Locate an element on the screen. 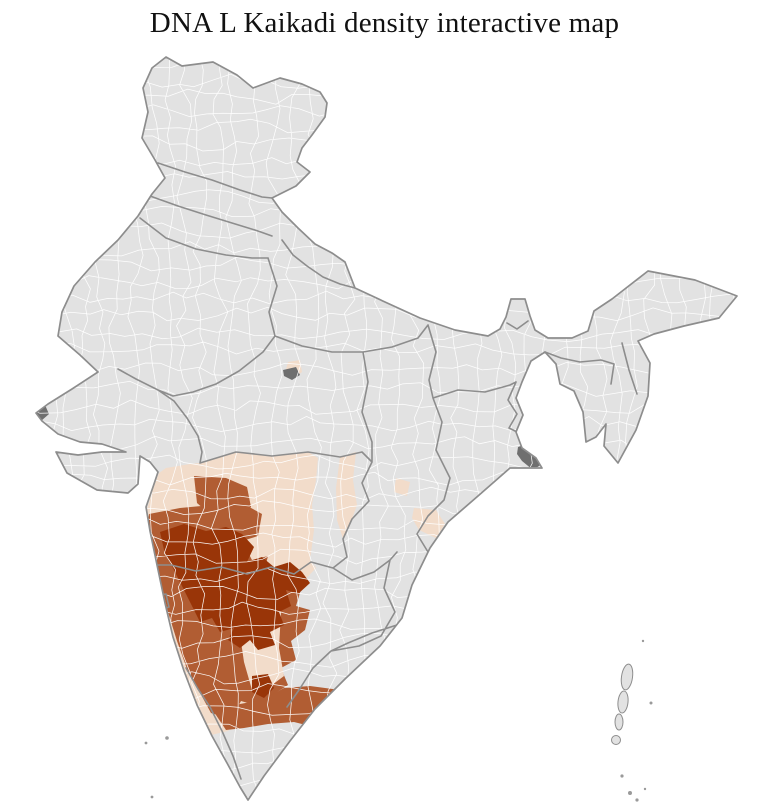 This screenshot has height=812, width=769. density-high-regions is located at coordinates (235, 611).